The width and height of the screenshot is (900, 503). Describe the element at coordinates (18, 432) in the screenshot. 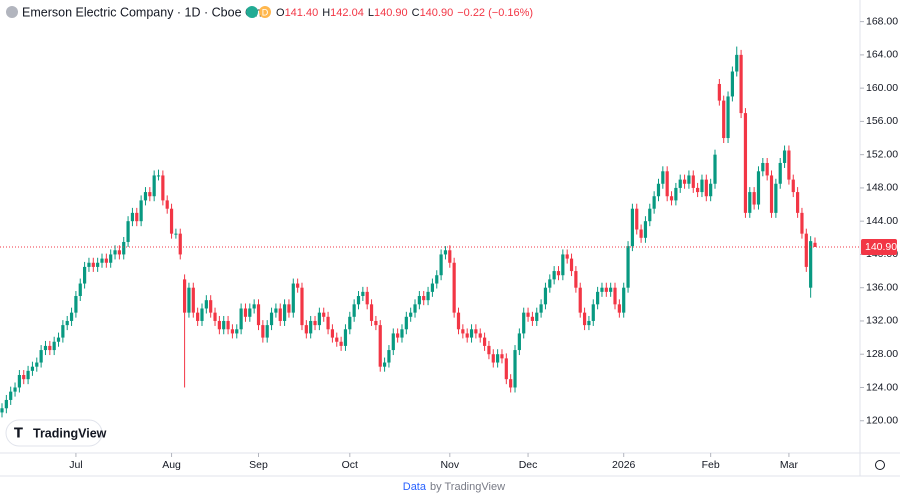

I see `logo-mark: 𝗧` at that location.